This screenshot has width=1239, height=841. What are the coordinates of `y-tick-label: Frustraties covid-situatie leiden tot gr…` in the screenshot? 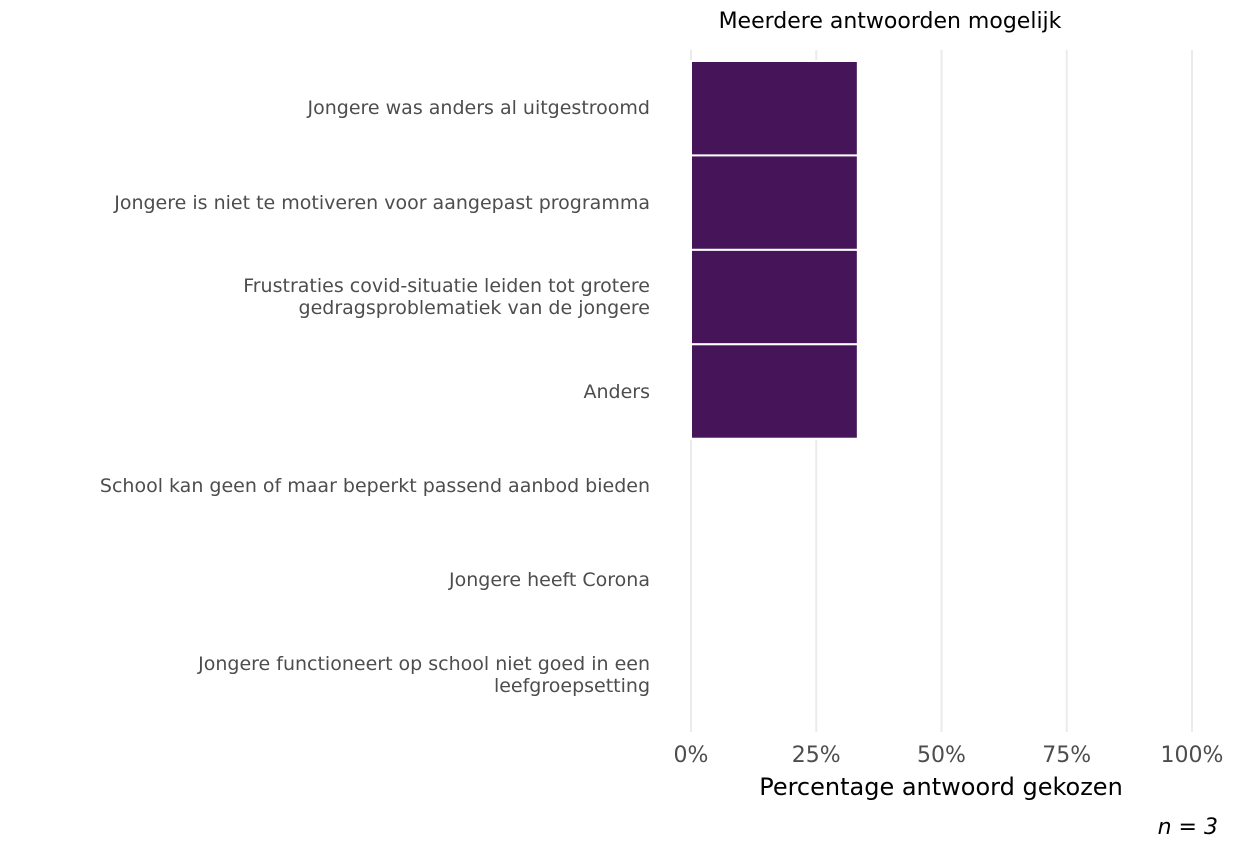 It's located at (446, 297).